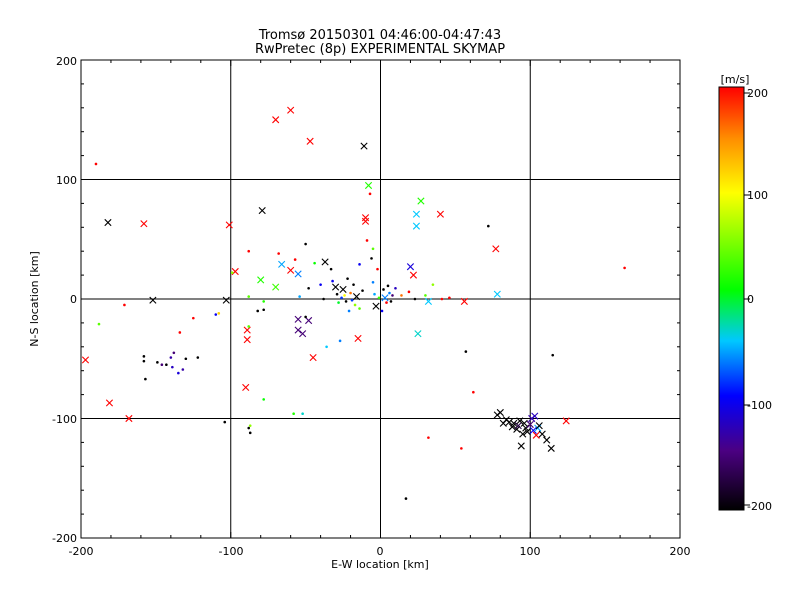 The height and width of the screenshot is (600, 800). What do you see at coordinates (66, 180) in the screenshot?
I see `y-tick-label: 100` at bounding box center [66, 180].